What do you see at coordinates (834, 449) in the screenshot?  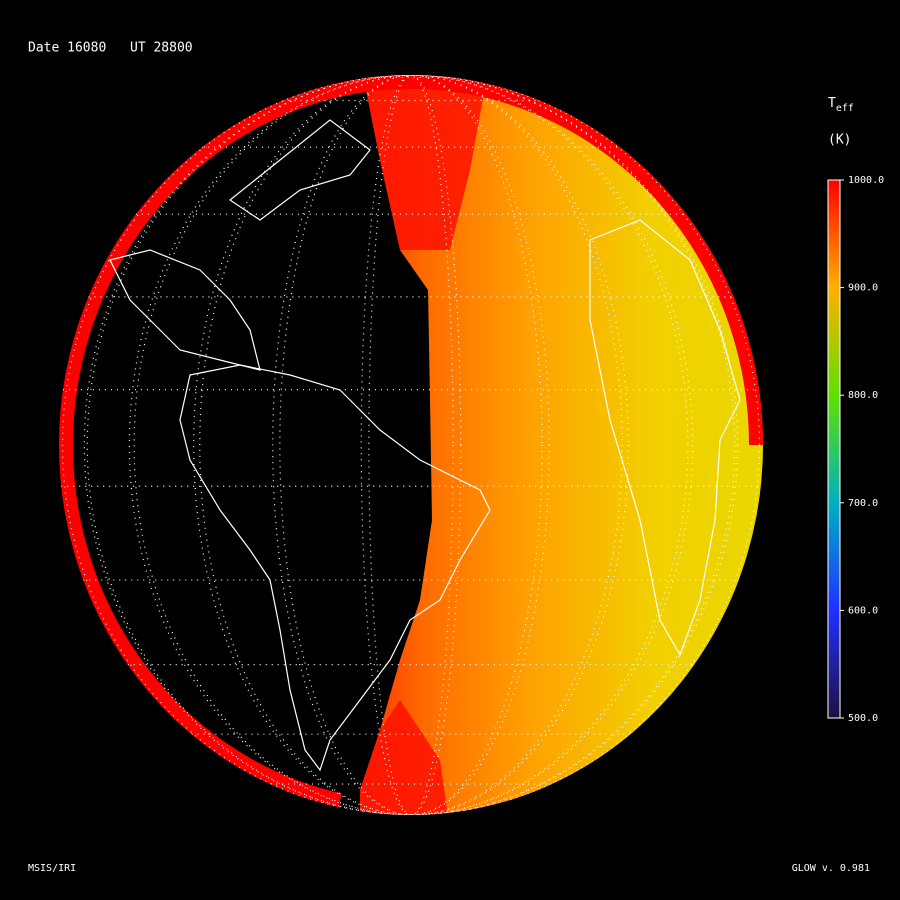 I see `colorbar` at bounding box center [834, 449].